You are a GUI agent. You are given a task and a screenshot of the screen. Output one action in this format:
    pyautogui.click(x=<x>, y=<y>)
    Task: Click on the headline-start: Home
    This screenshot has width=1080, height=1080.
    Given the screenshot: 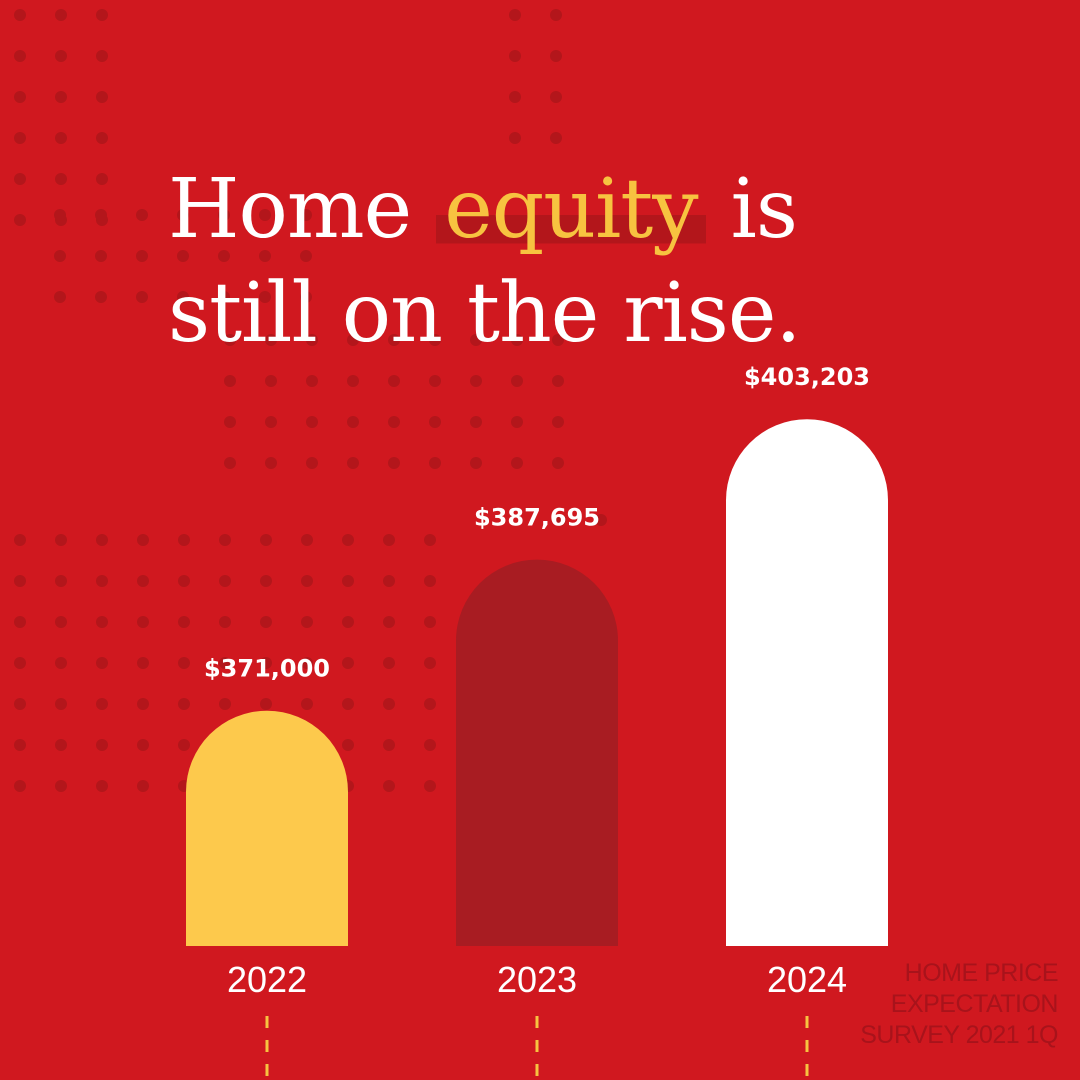 What is the action you would take?
    pyautogui.click(x=302, y=209)
    